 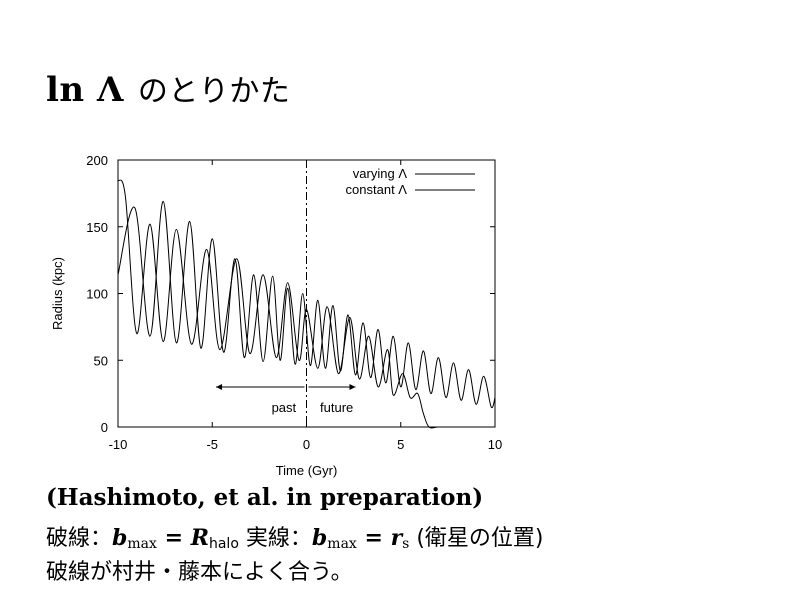 What do you see at coordinates (400, 444) in the screenshot?
I see `x-tick-label: 5` at bounding box center [400, 444].